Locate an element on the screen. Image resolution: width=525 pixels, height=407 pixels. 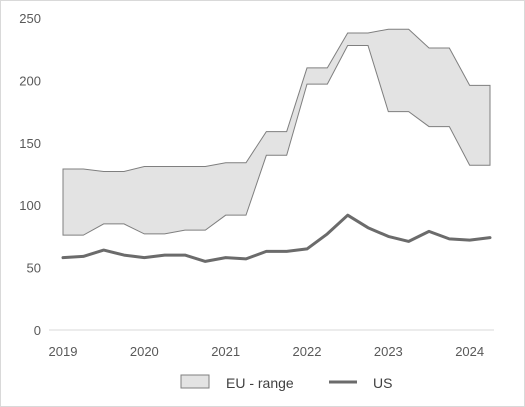
legend-label-us: US is located at coordinates (382, 383).